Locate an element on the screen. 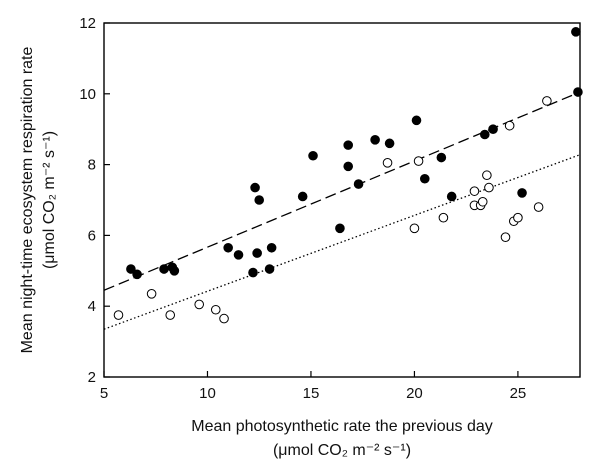 The image size is (592, 464). x-tick-label: 20 is located at coordinates (414, 393).